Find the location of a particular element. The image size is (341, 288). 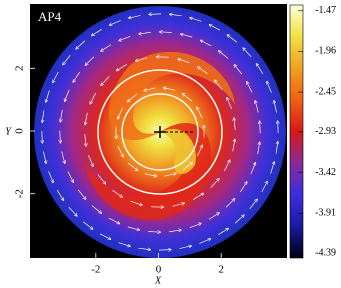

y-tick-label: -2 is located at coordinates (20, 193).